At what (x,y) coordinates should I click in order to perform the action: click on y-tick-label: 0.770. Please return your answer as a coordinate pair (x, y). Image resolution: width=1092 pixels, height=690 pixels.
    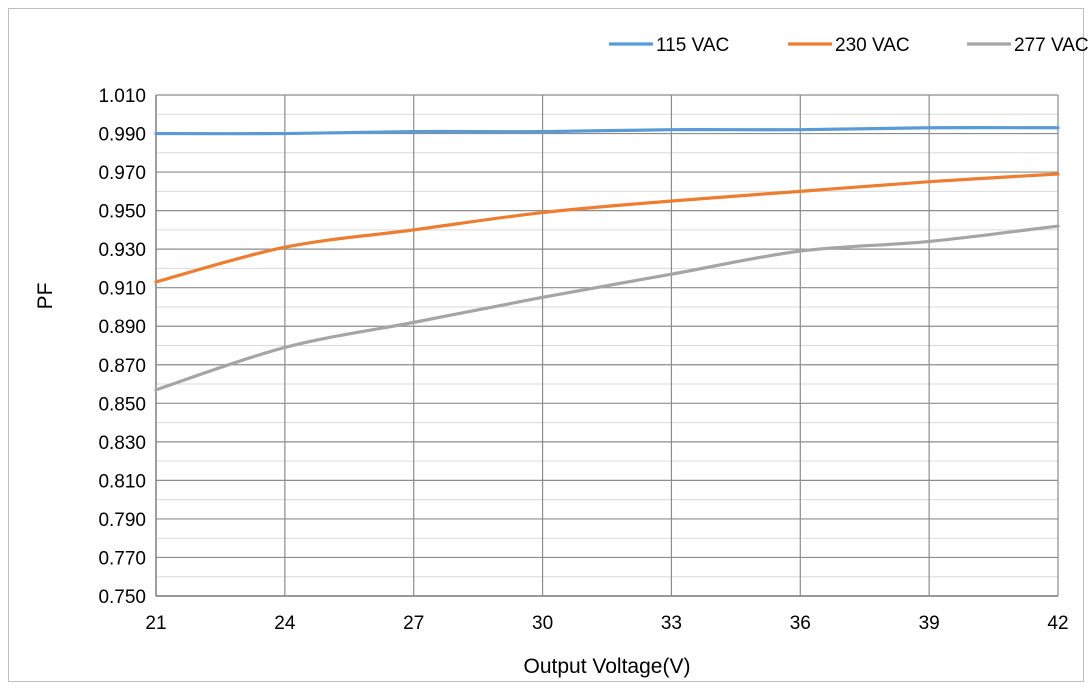
    Looking at the image, I should click on (122, 558).